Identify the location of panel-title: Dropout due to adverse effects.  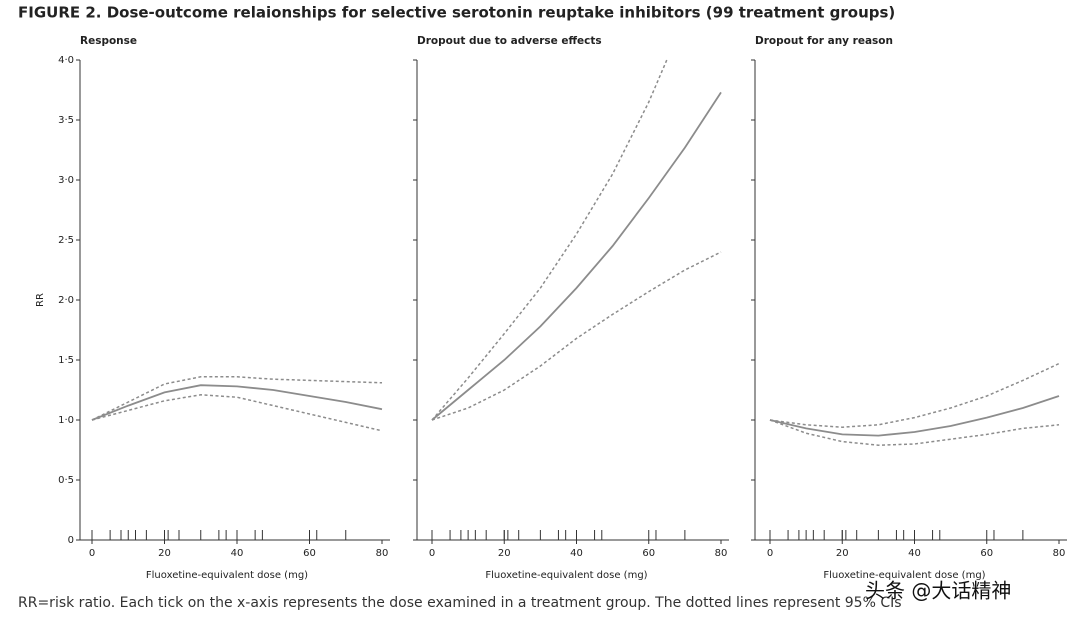
(509, 41).